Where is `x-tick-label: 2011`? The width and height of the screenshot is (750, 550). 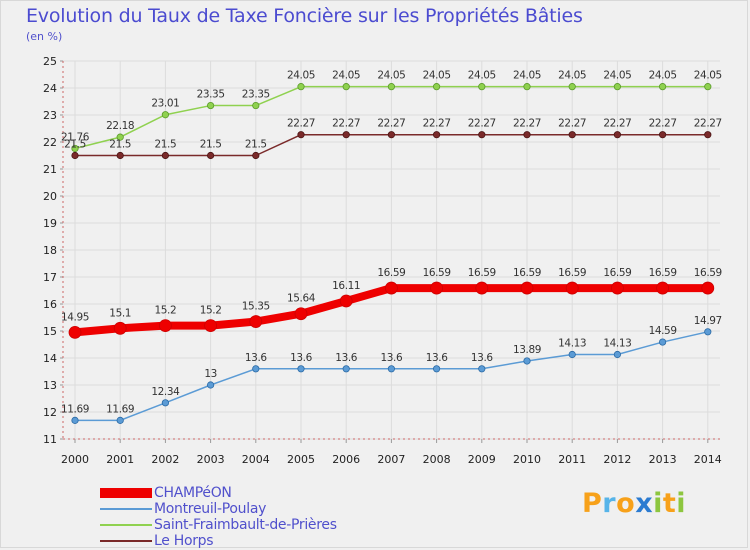
x-tick-label: 2011 is located at coordinates (572, 459).